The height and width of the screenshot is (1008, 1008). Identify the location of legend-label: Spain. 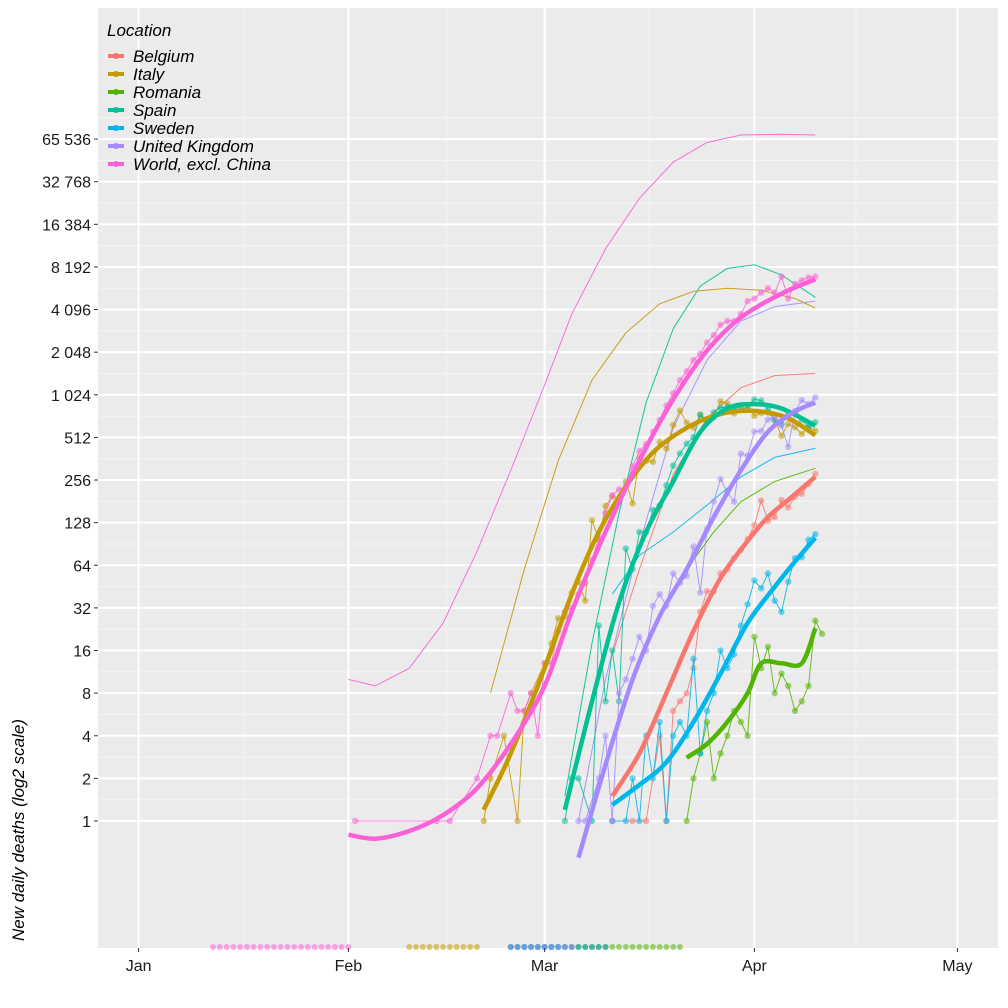
(154, 110).